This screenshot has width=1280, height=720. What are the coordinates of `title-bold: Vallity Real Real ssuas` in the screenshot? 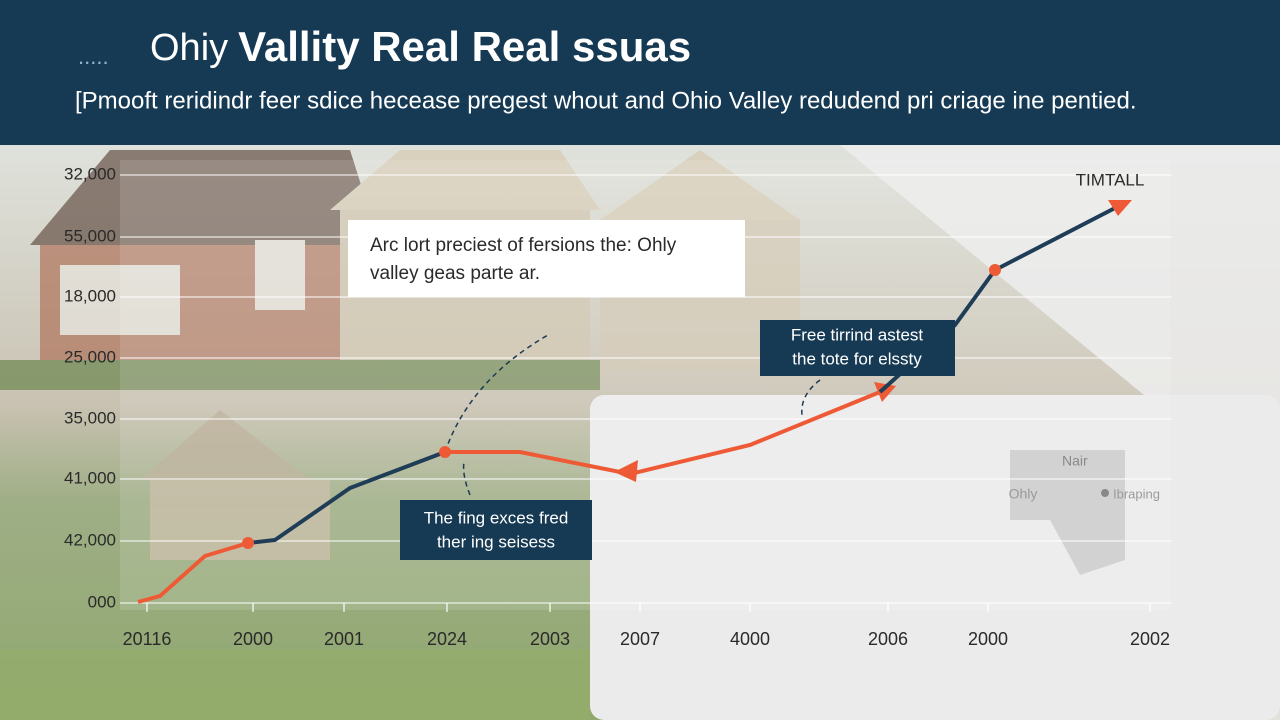 It's located at (464, 46).